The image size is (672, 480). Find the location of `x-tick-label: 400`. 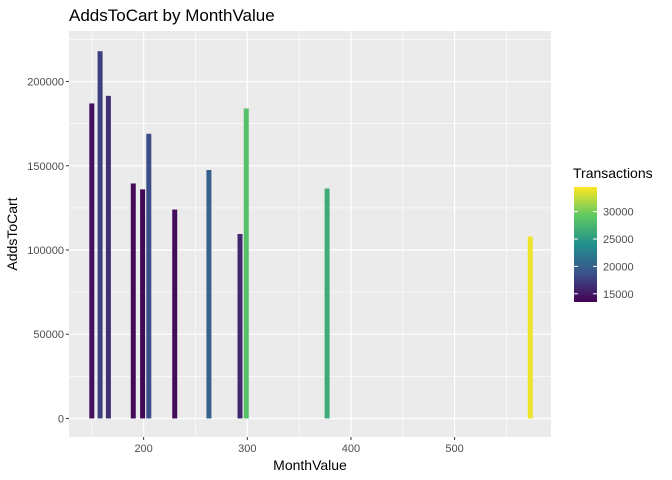

x-tick-label: 400 is located at coordinates (351, 449).